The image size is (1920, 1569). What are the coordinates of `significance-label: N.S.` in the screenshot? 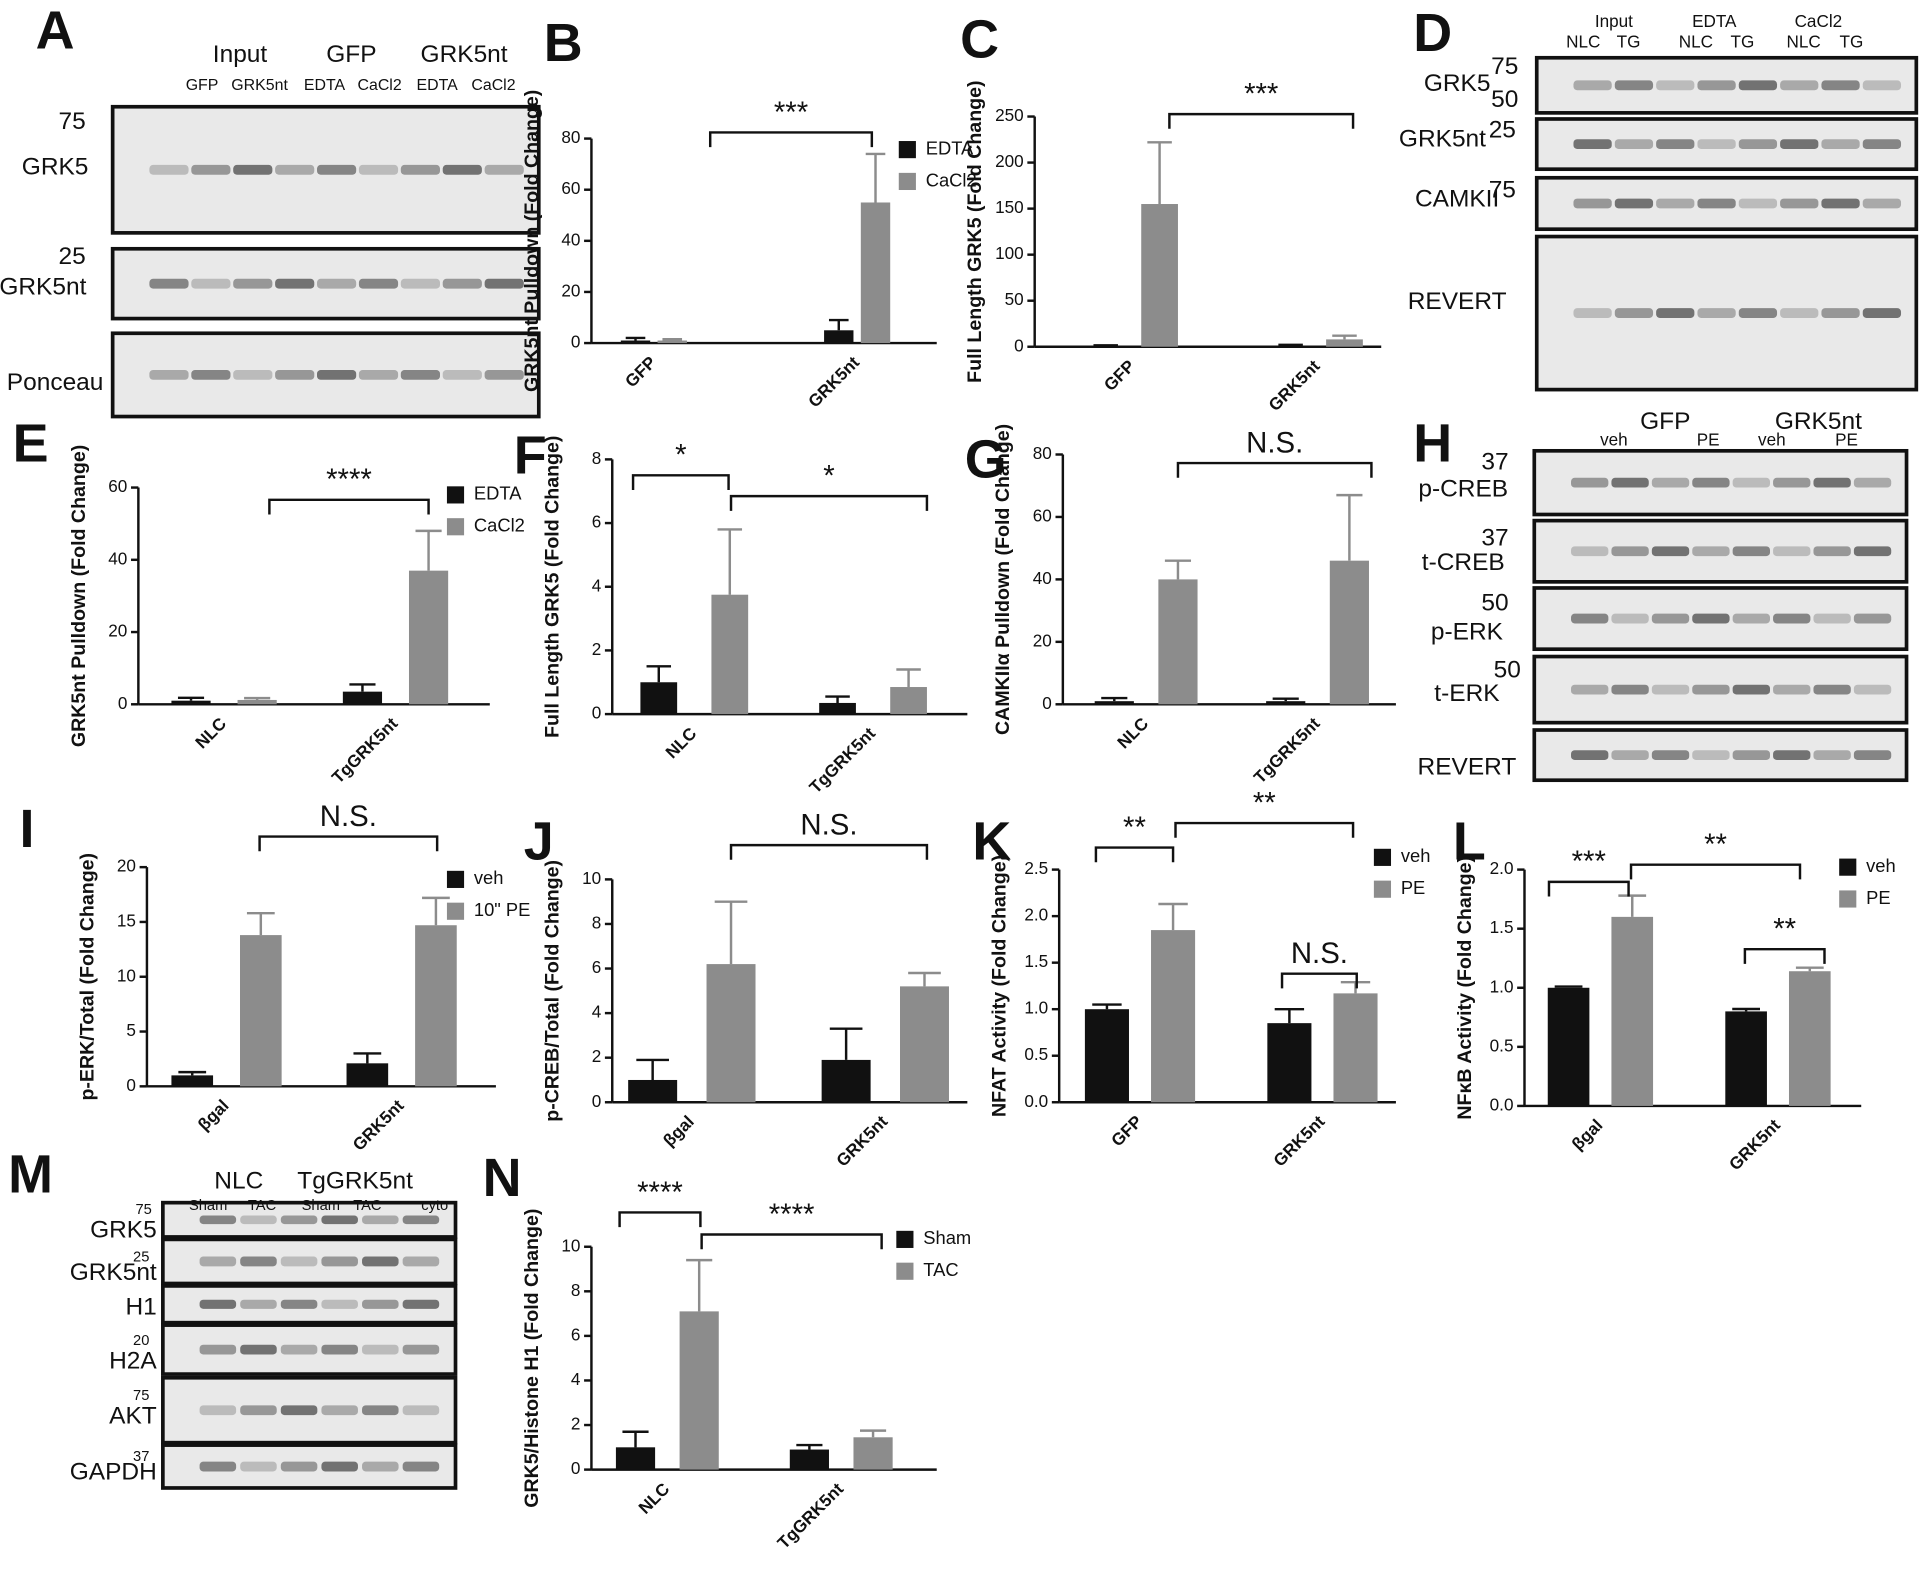 It's located at (828, 825).